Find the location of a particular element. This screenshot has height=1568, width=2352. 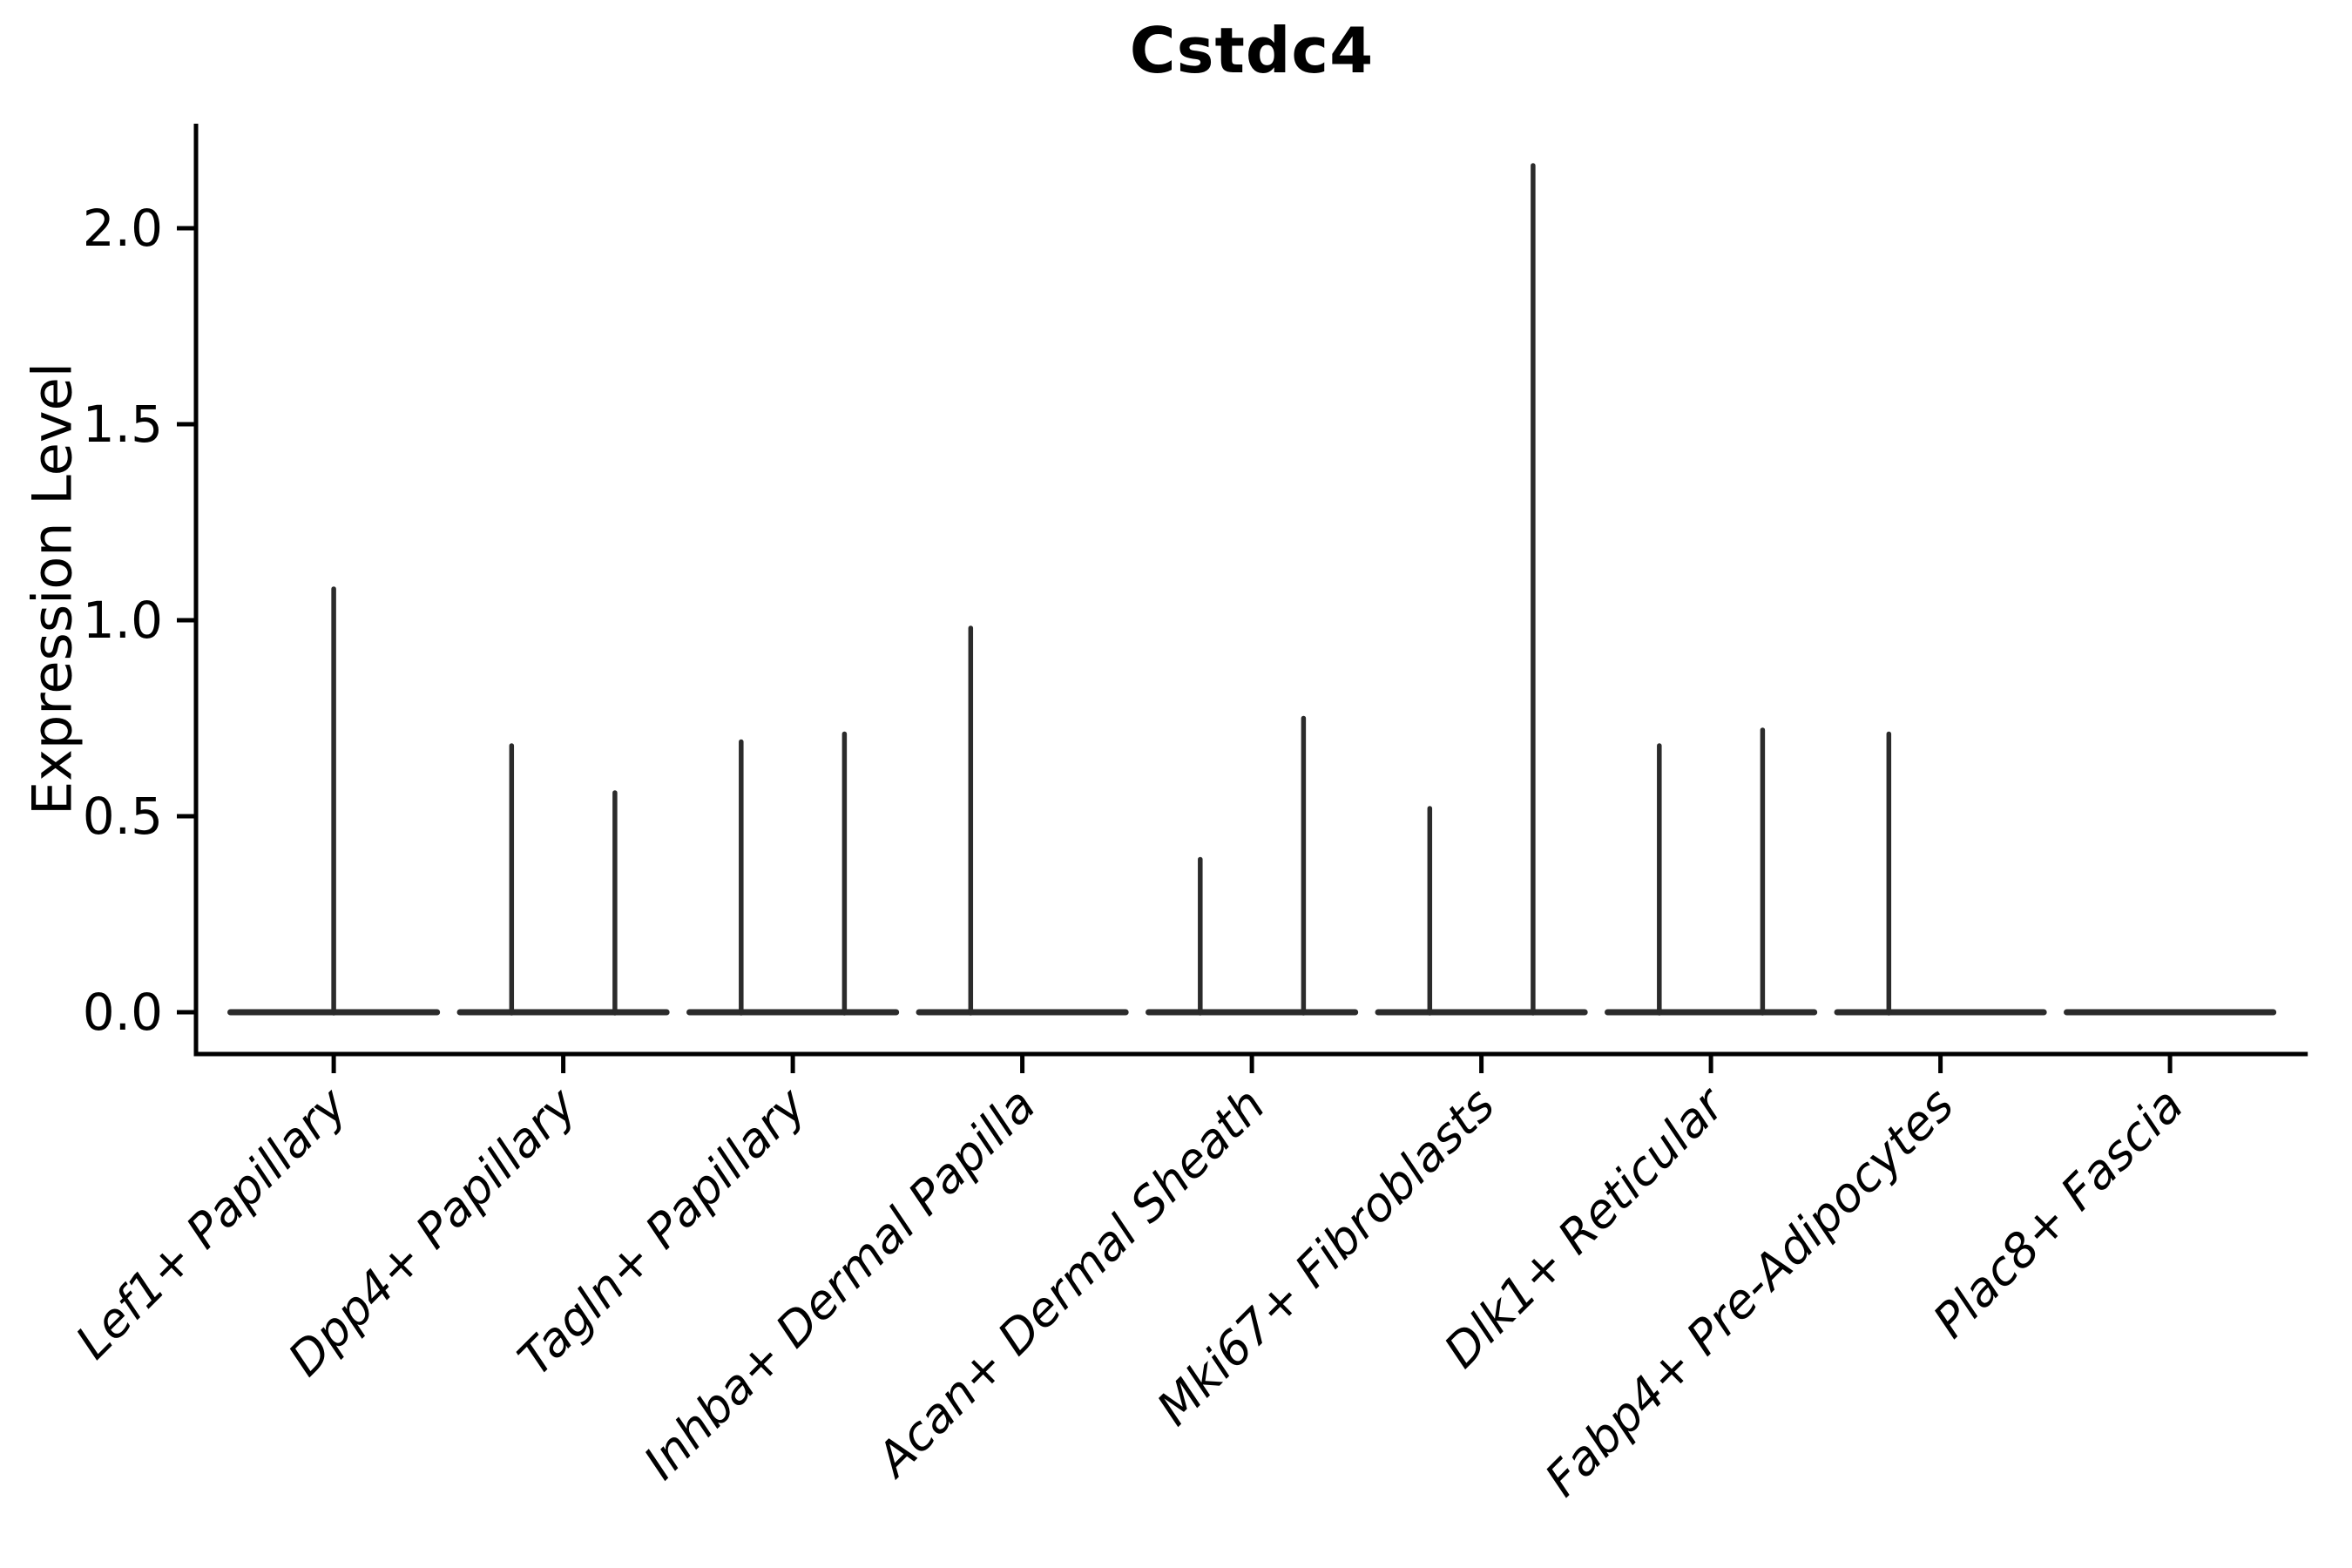

x-tick-label: Inhba+ Dermal Papilla is located at coordinates (839, 1284).